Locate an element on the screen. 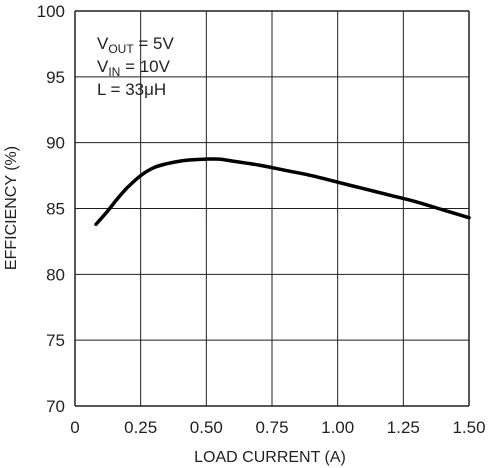 Image resolution: width=490 pixels, height=468 pixels. y-tick-label: 80 is located at coordinates (55, 274).